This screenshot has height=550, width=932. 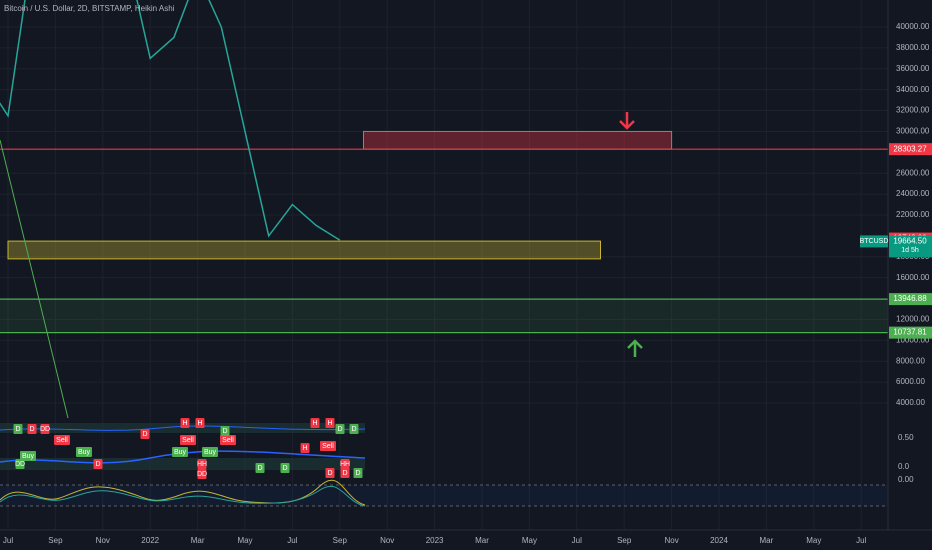 What do you see at coordinates (150, 540) in the screenshot?
I see `x-tick-label: 2022` at bounding box center [150, 540].